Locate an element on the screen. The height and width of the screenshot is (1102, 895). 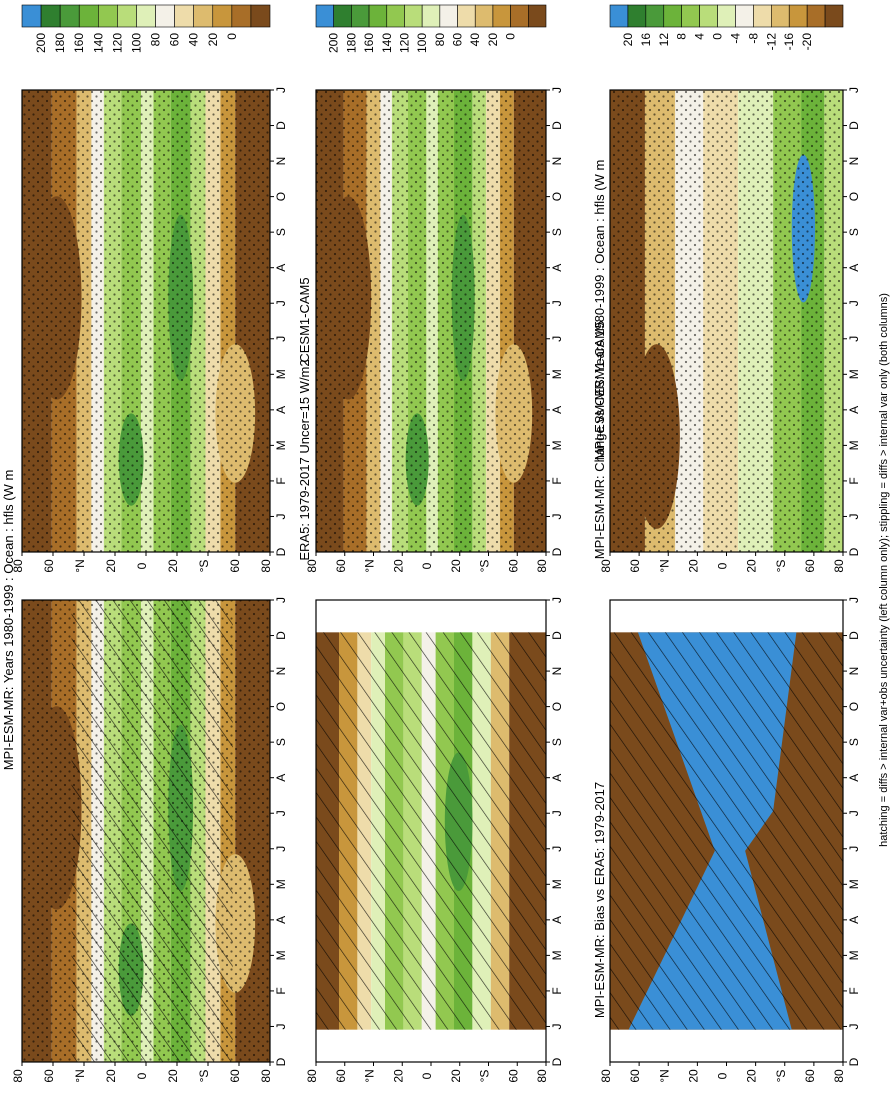
lat-tick-label: °N is located at coordinates (80, 565).